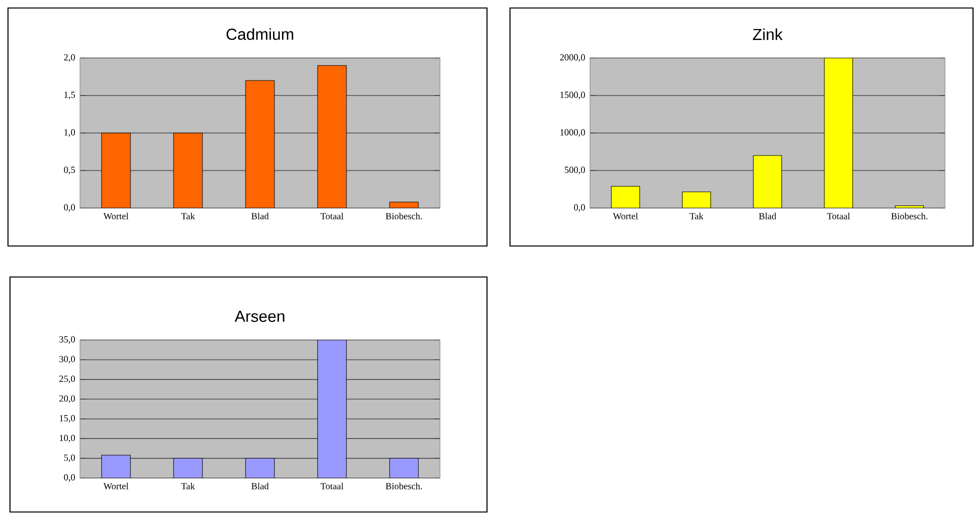 The image size is (974, 514). Describe the element at coordinates (67, 399) in the screenshot. I see `y-tick-label: 20,0` at that location.